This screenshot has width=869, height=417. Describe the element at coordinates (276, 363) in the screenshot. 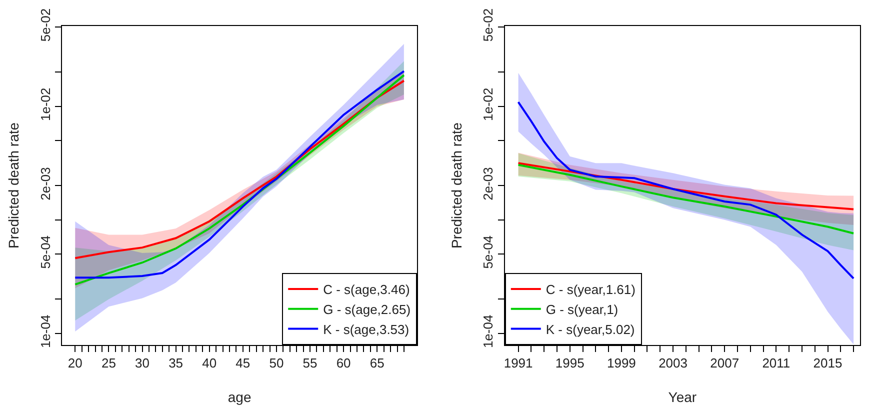

I see `x-tick-label: 50` at that location.